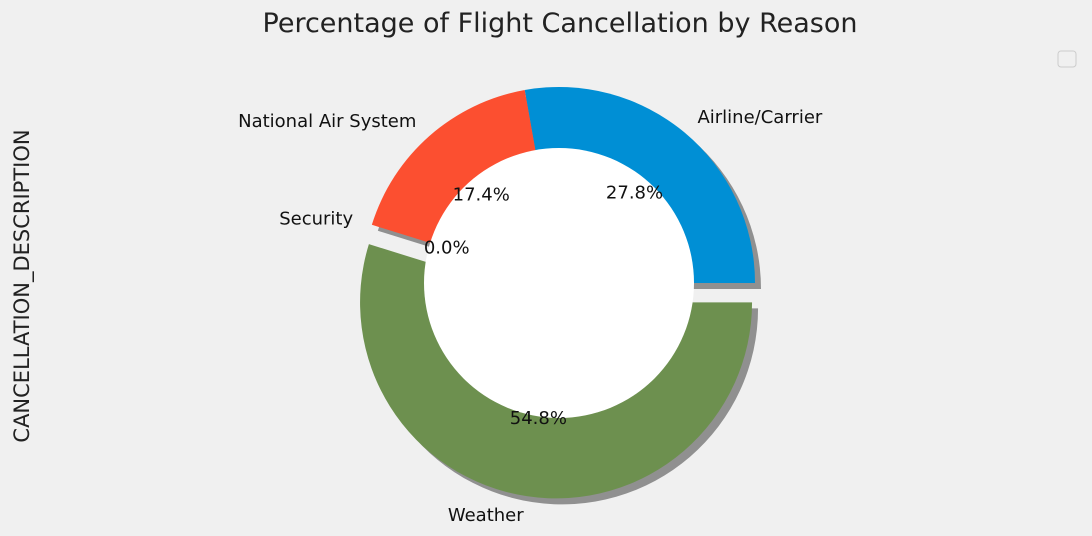 The height and width of the screenshot is (536, 1092). What do you see at coordinates (481, 194) in the screenshot?
I see `percent-label-national-air-system: 17.4%` at bounding box center [481, 194].